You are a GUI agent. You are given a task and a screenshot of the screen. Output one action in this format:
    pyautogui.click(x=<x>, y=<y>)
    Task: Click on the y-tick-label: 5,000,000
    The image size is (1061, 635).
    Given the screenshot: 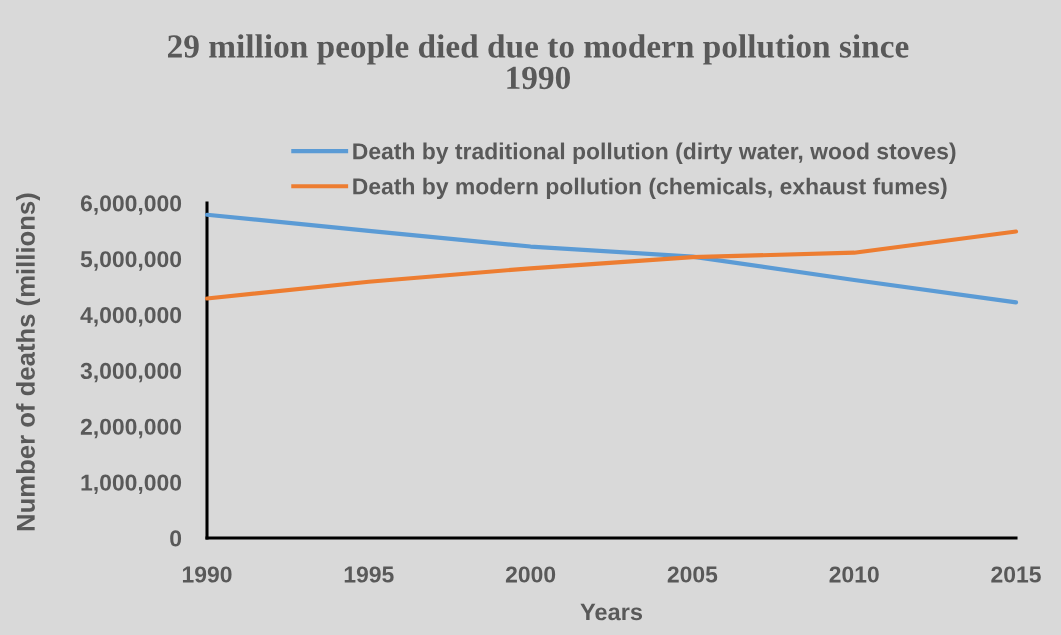 What is the action you would take?
    pyautogui.click(x=131, y=261)
    